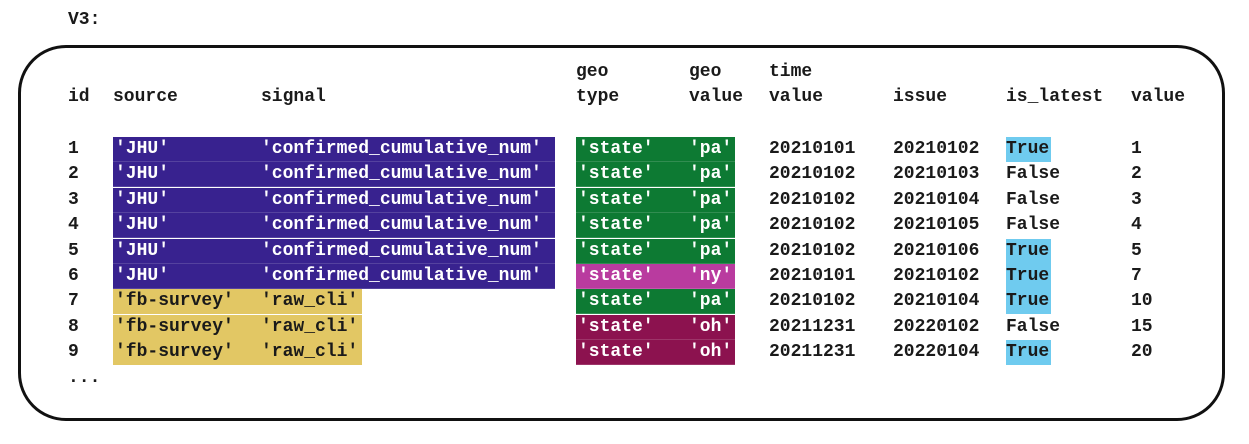 The image size is (1249, 444). What do you see at coordinates (712, 276) in the screenshot?
I see `cell-geo-value: 'ny'` at bounding box center [712, 276].